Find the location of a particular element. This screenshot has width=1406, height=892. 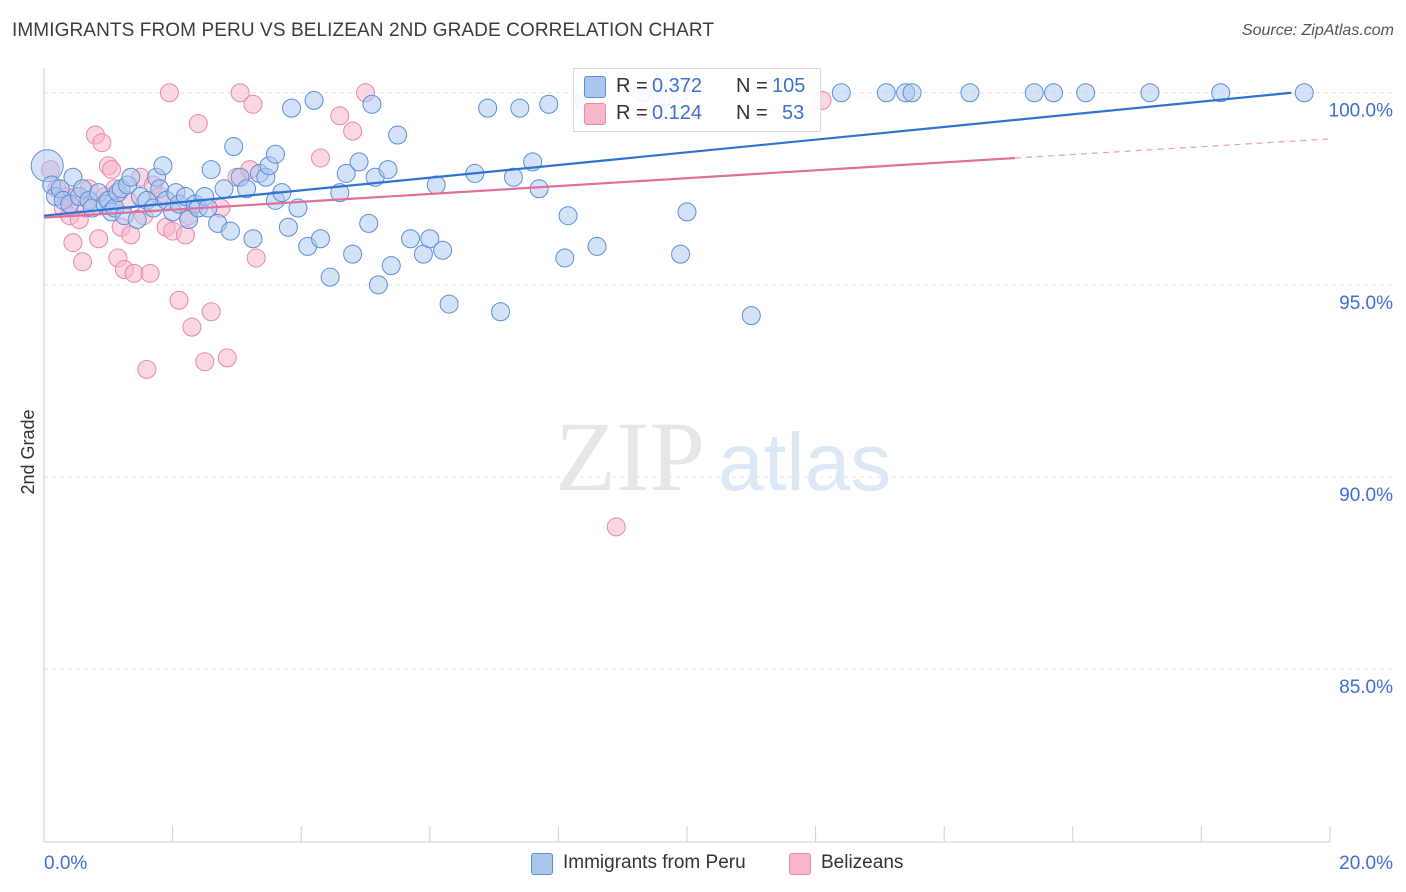

peru-legend-label: Immigrants from Peru is located at coordinates (654, 862).